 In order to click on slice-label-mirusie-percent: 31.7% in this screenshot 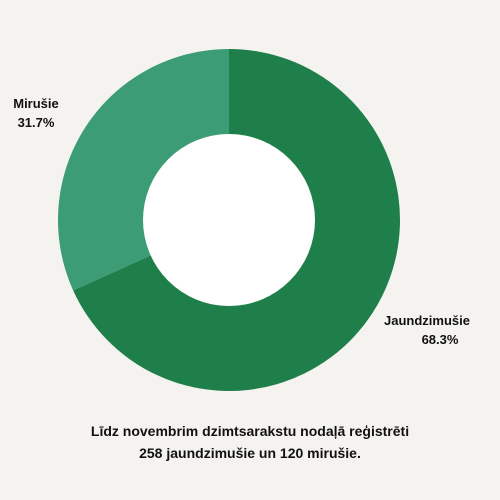, I will do `click(36, 122)`.